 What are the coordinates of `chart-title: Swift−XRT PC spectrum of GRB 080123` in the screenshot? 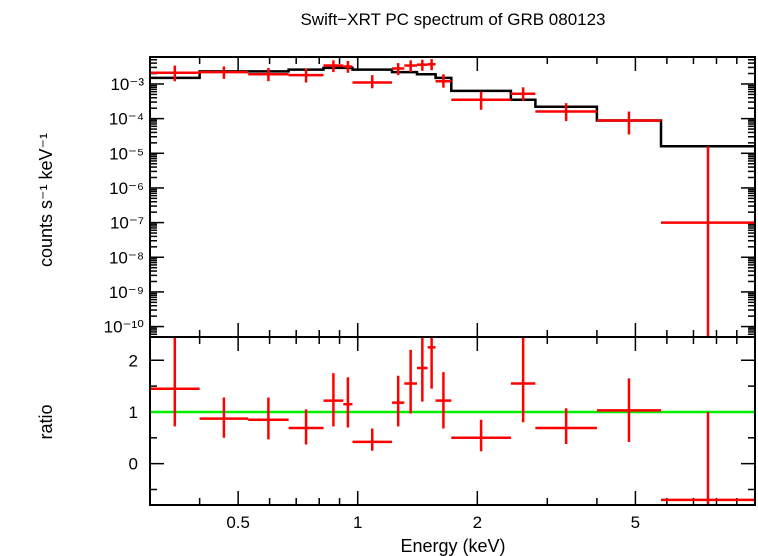 It's located at (452, 19).